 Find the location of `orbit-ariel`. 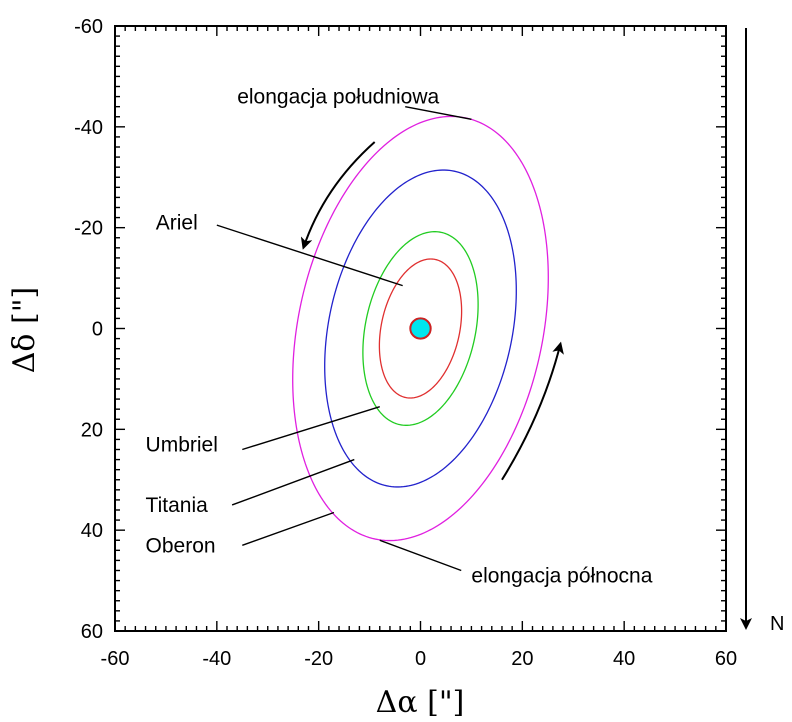

orbit-ariel is located at coordinates (420, 328).